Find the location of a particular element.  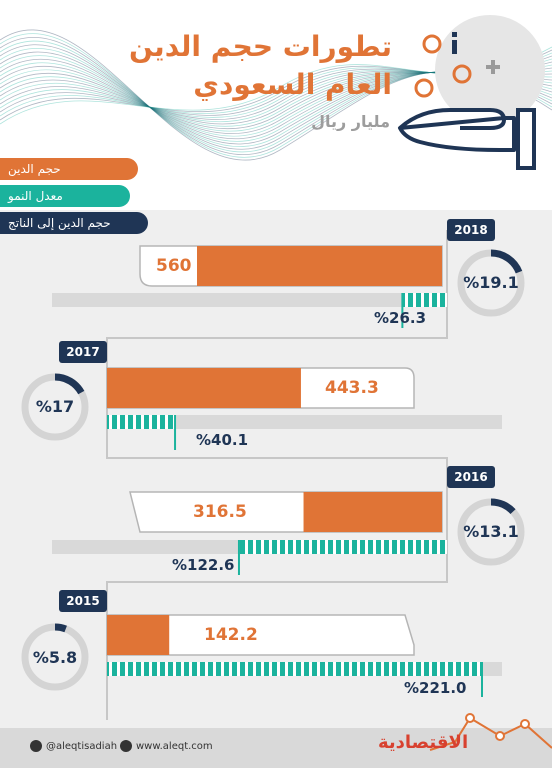

year-tag-2017: 2017 is located at coordinates (83, 352).